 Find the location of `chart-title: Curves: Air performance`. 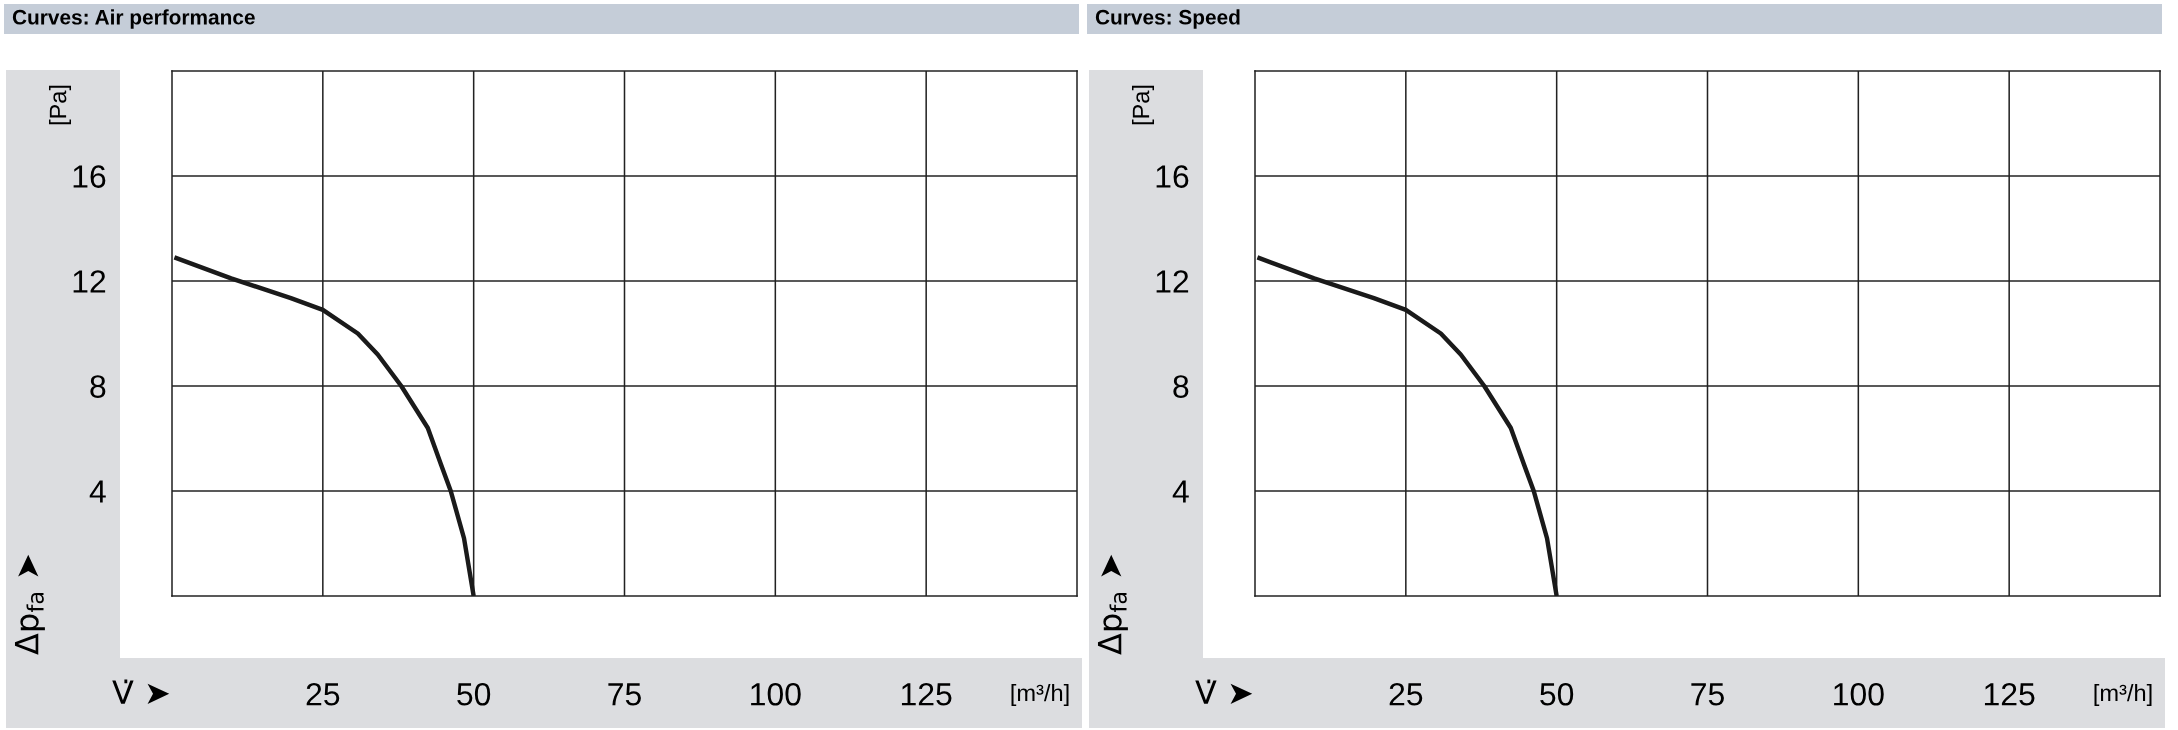

chart-title: Curves: Air performance is located at coordinates (133, 19).